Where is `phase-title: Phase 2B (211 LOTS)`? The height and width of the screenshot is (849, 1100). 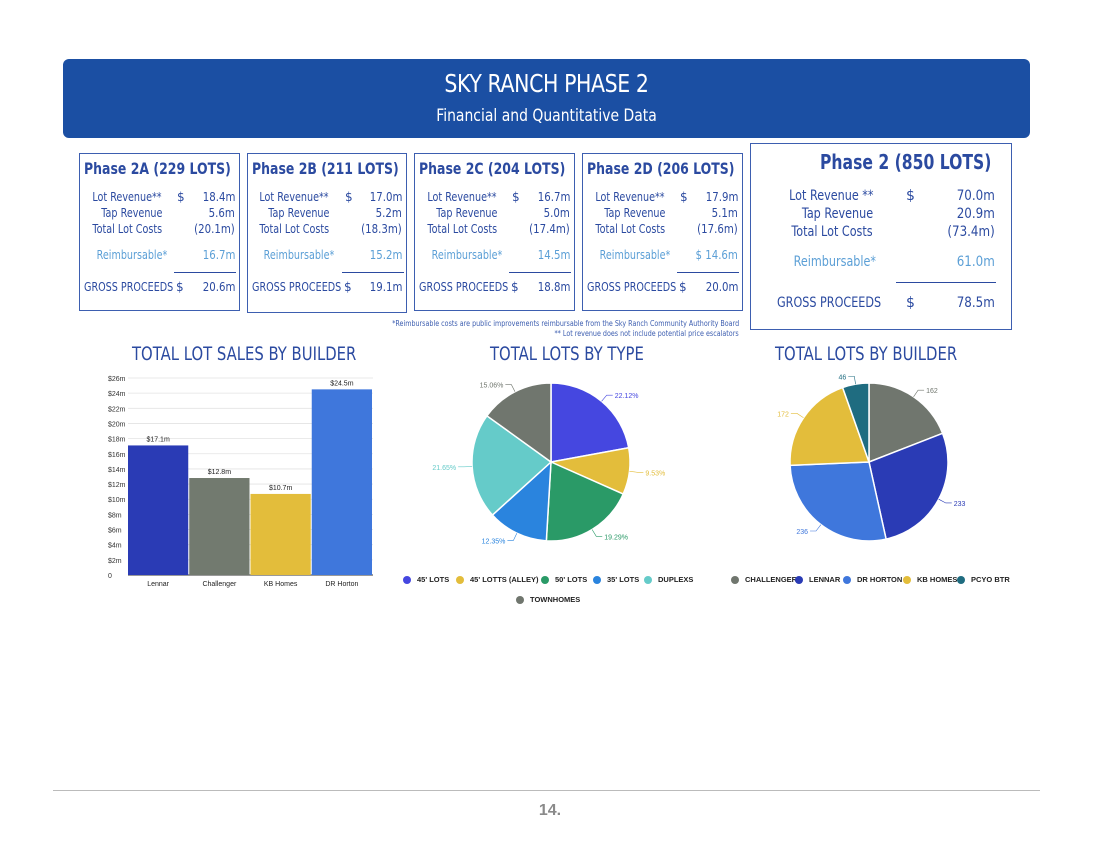 phase-title: Phase 2B (211 LOTS) is located at coordinates (325, 168).